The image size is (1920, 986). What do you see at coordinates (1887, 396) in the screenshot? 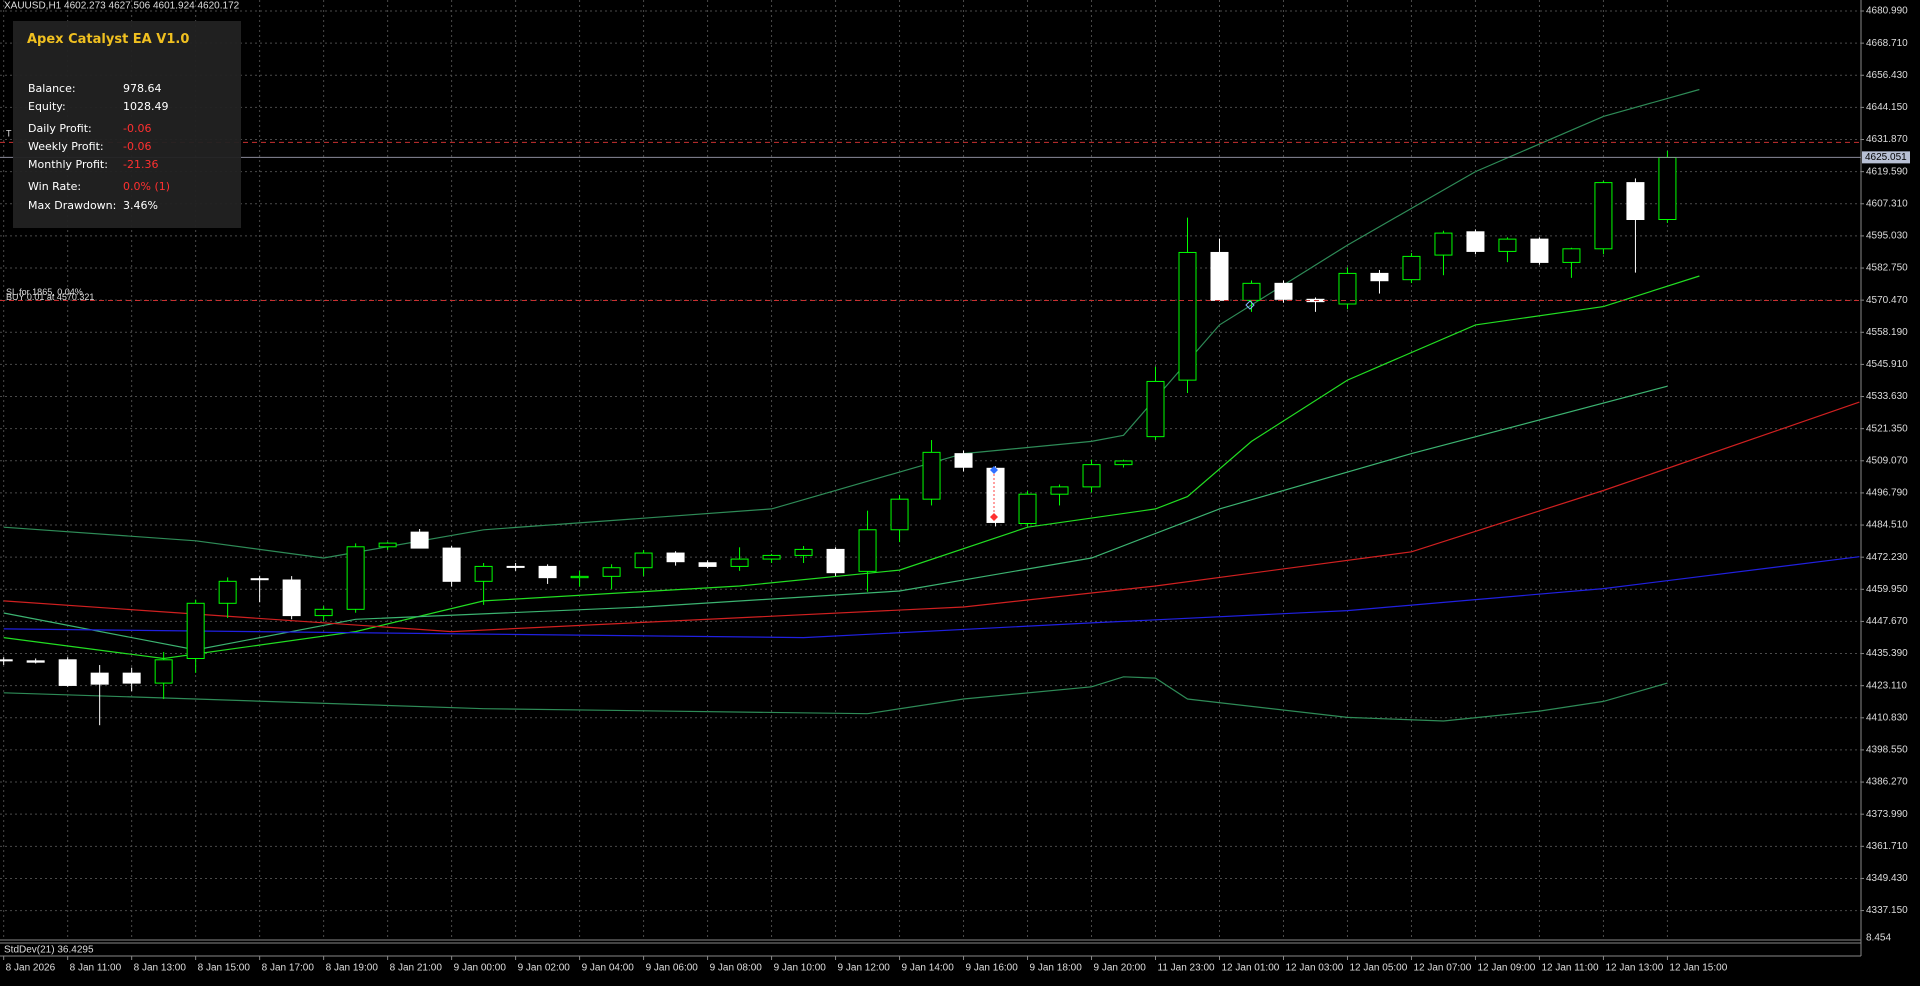
I see `y-tick-label: 4533.630` at bounding box center [1887, 396].